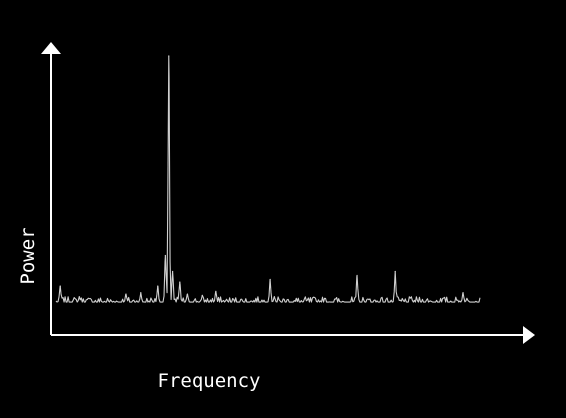 The image size is (566, 418). Describe the element at coordinates (209, 381) in the screenshot. I see `x-axis-label: Frequency` at that location.